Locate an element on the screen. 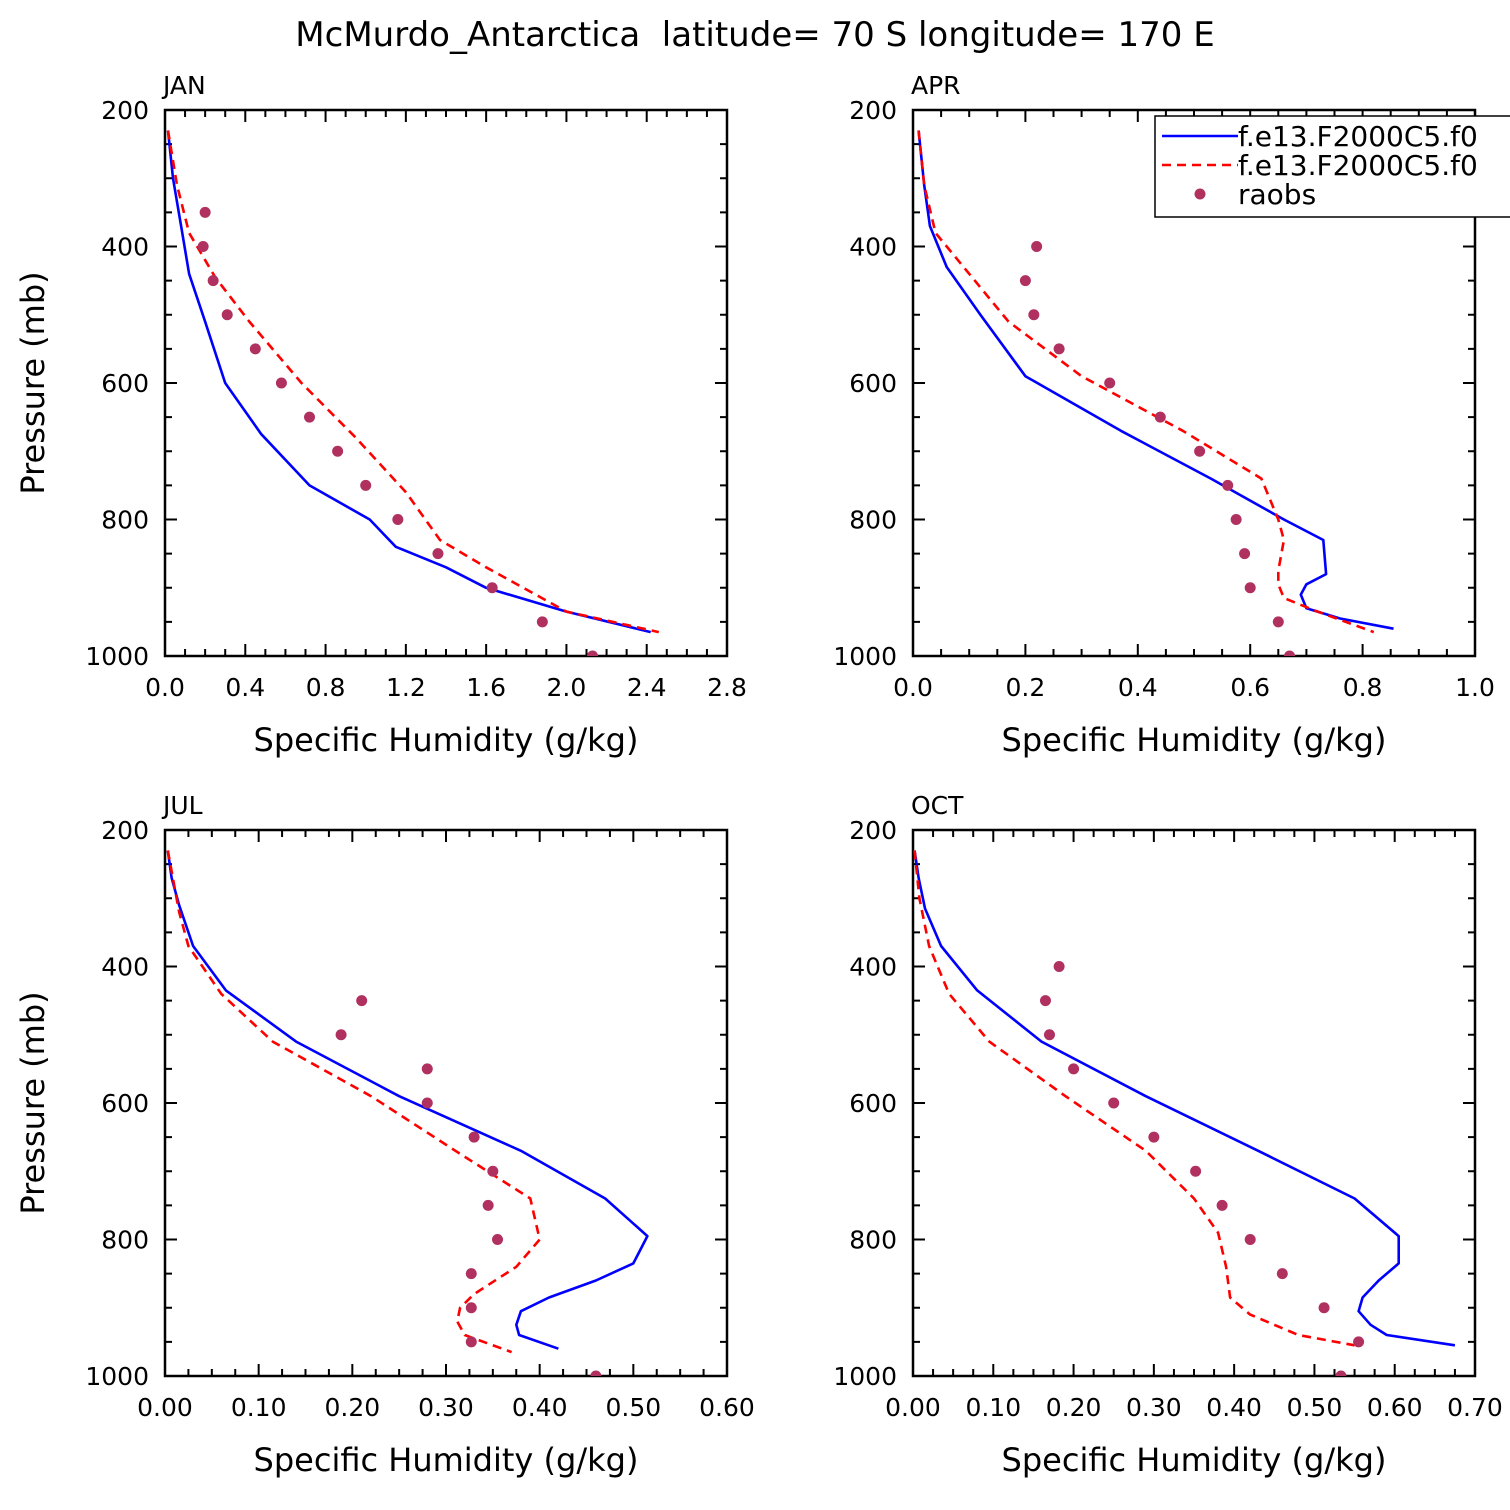 The height and width of the screenshot is (1510, 1510). x-tick-label: 0.4 is located at coordinates (1138, 687).